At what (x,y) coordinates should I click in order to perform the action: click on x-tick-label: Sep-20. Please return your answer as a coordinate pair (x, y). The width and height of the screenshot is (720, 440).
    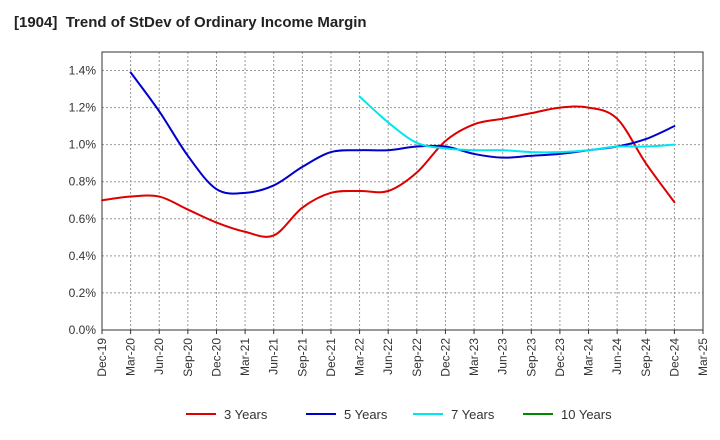
    Looking at the image, I should click on (188, 357).